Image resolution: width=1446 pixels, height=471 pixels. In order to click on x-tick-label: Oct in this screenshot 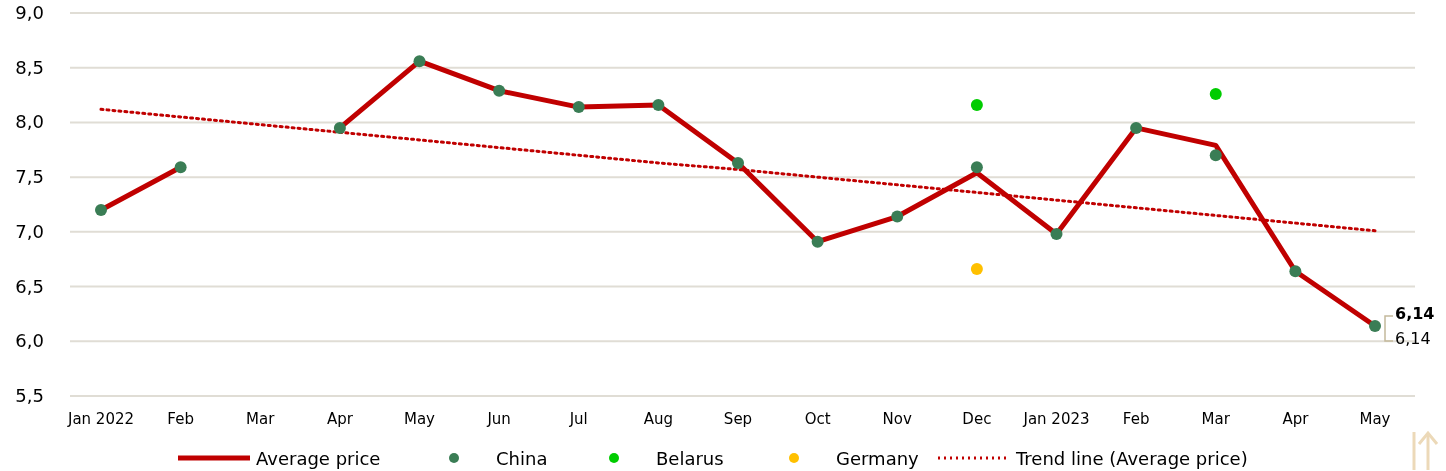, I will do `click(817, 419)`.